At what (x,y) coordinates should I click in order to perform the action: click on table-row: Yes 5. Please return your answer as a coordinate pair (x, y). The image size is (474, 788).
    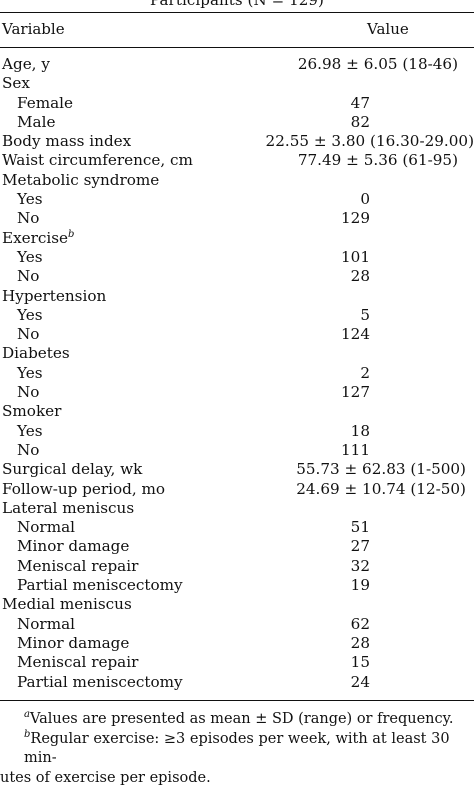
    Looking at the image, I should click on (237, 315).